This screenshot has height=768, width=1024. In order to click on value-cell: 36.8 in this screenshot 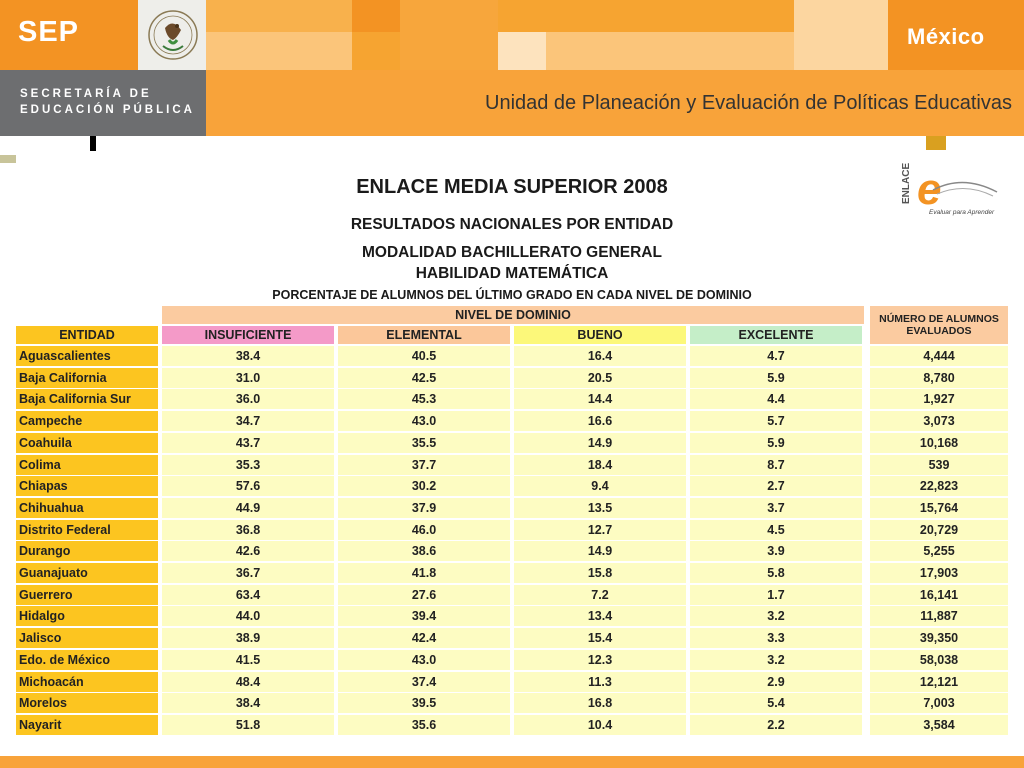, I will do `click(248, 529)`.